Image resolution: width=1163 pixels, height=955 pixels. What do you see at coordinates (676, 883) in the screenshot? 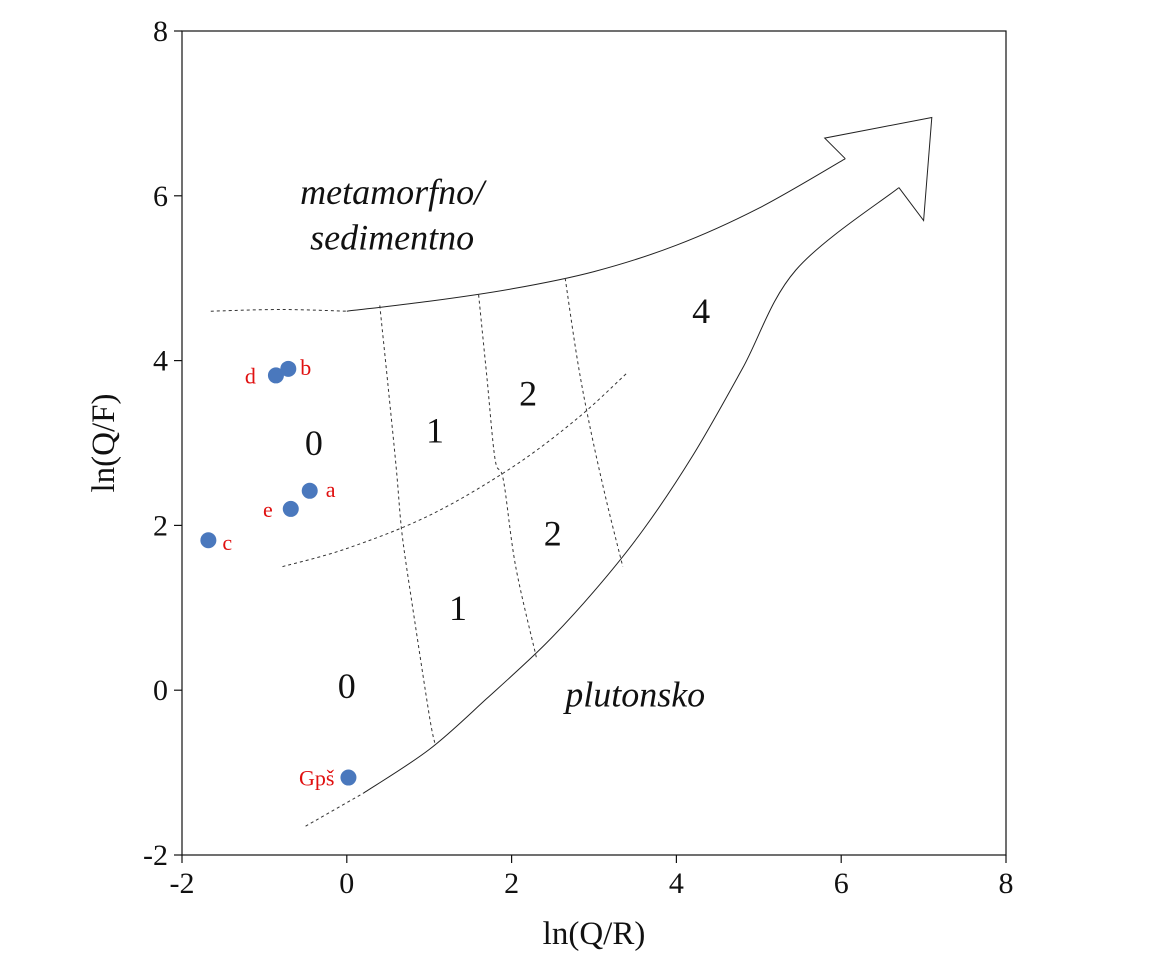
I see `x-tick-label: 4` at bounding box center [676, 883].